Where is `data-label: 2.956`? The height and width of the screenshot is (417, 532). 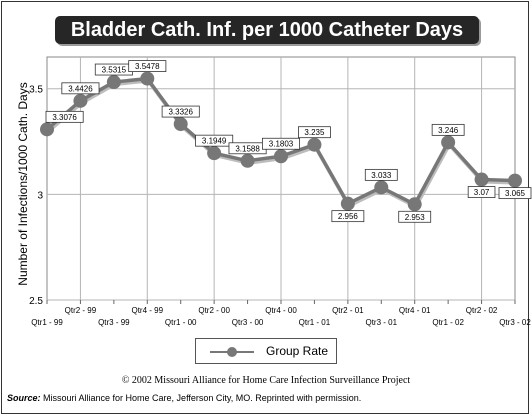
data-label: 2.956 is located at coordinates (348, 216).